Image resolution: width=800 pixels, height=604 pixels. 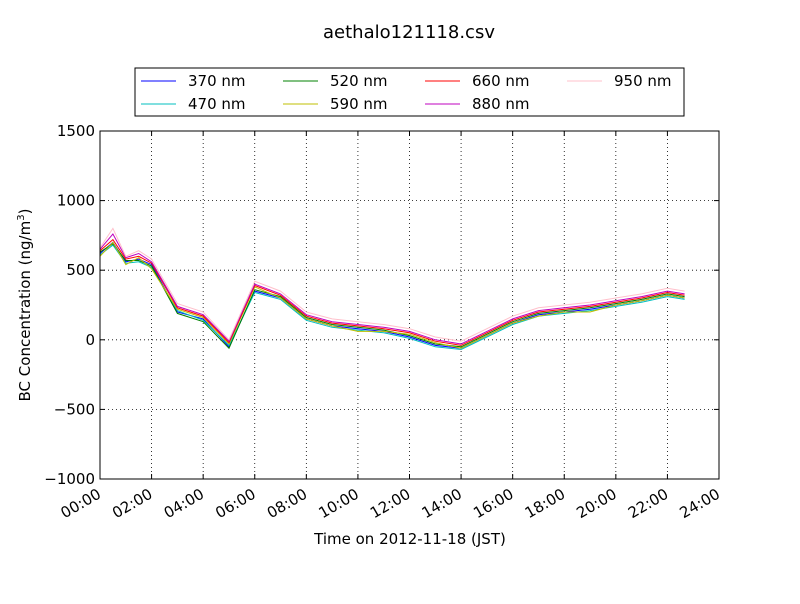 I want to click on x-tick-label: 20:00, so click(x=596, y=503).